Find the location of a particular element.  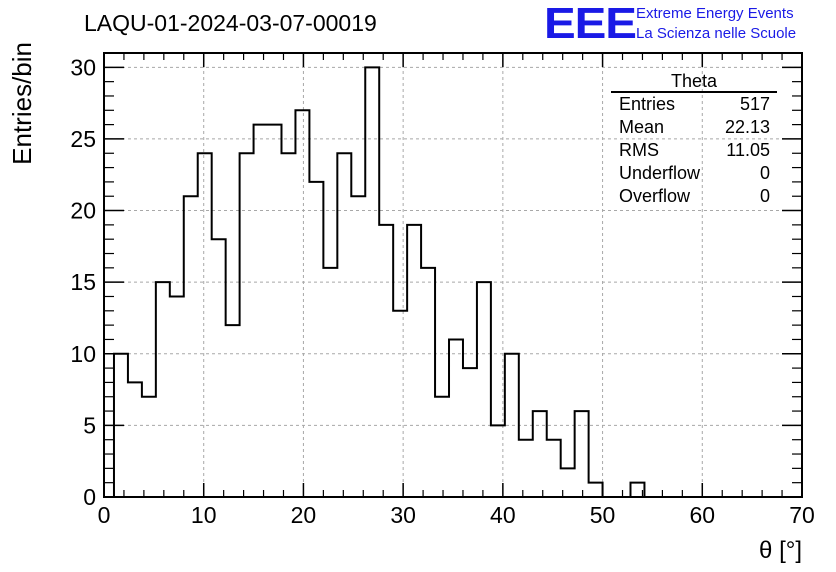

x-tick-label: 50 is located at coordinates (603, 515).